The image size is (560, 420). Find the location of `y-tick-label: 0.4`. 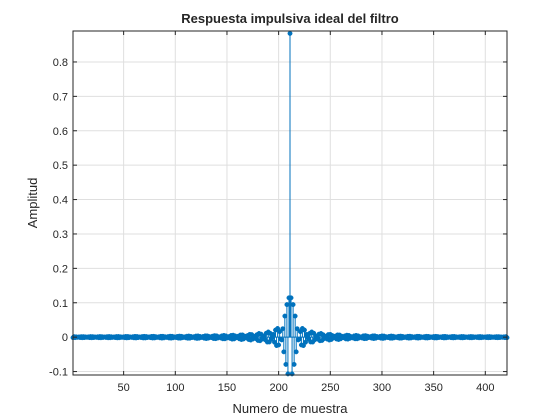

y-tick-label: 0.4 is located at coordinates (60, 201).